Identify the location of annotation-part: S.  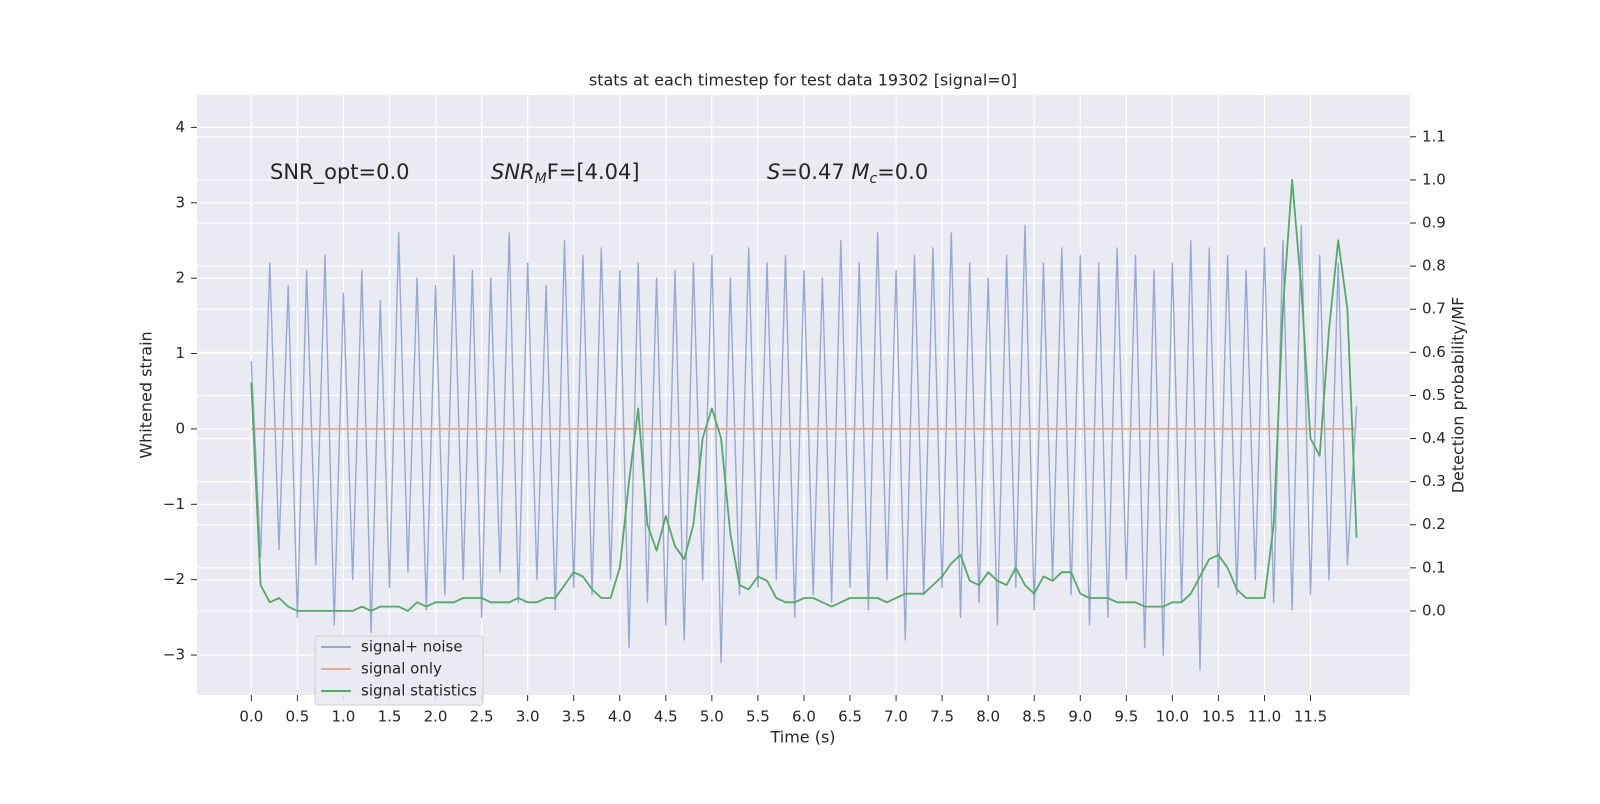
(773, 172).